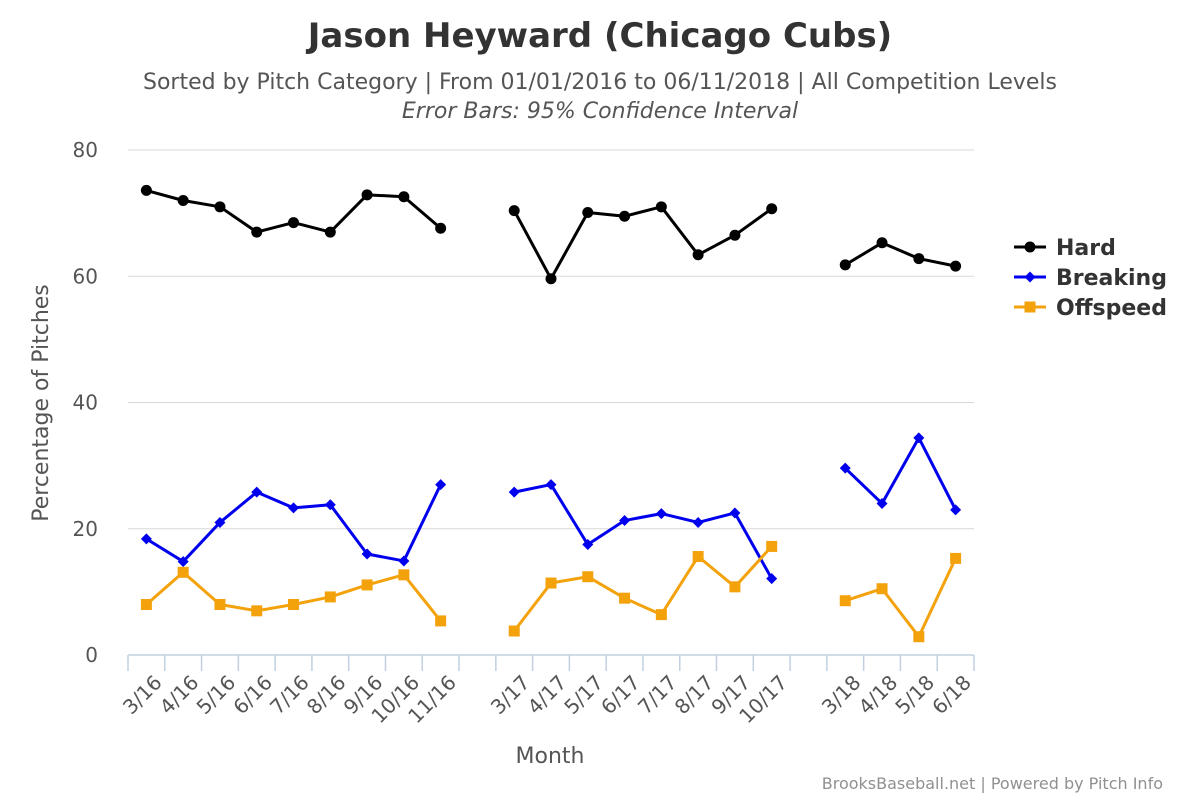 The image size is (1200, 800). What do you see at coordinates (620, 694) in the screenshot?
I see `x-tick-label: 6/17` at bounding box center [620, 694].